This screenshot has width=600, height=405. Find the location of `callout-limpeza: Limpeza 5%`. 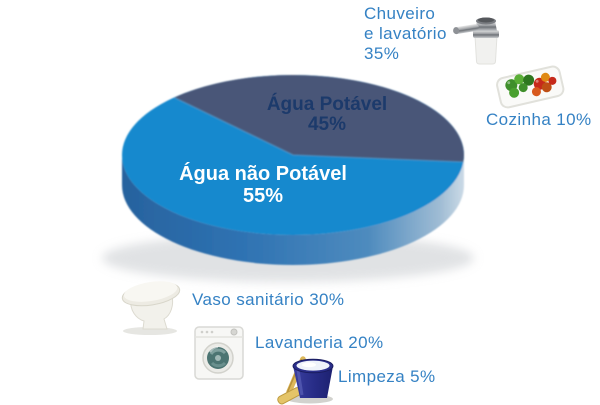

callout-limpeza: Limpeza 5% is located at coordinates (387, 376).